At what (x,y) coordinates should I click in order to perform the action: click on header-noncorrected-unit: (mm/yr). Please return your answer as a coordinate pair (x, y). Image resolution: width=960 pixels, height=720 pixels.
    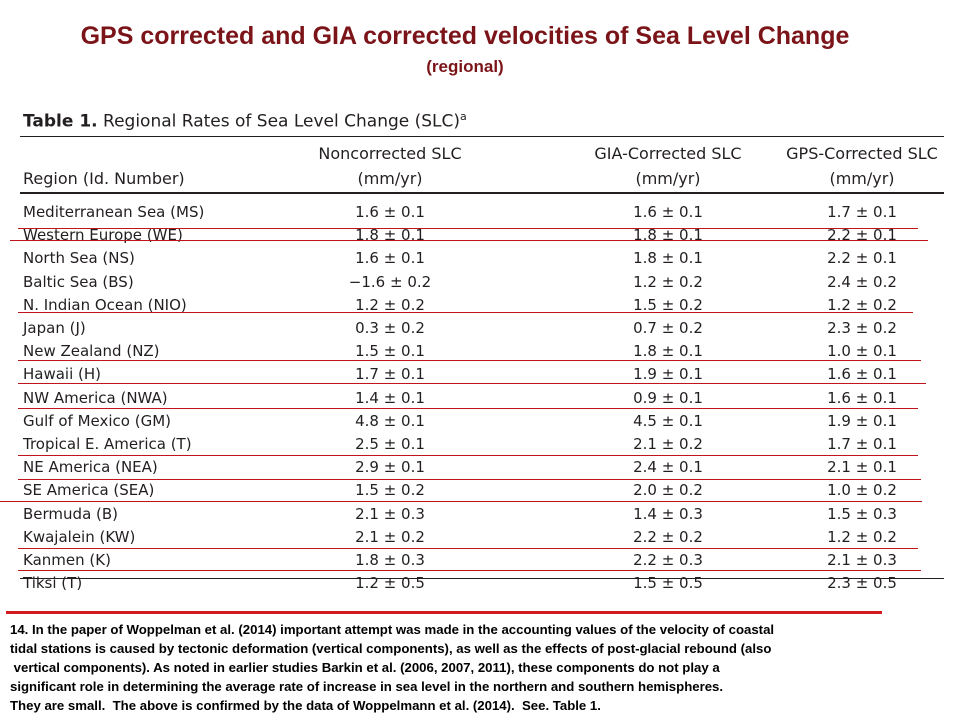
    Looking at the image, I should click on (390, 178).